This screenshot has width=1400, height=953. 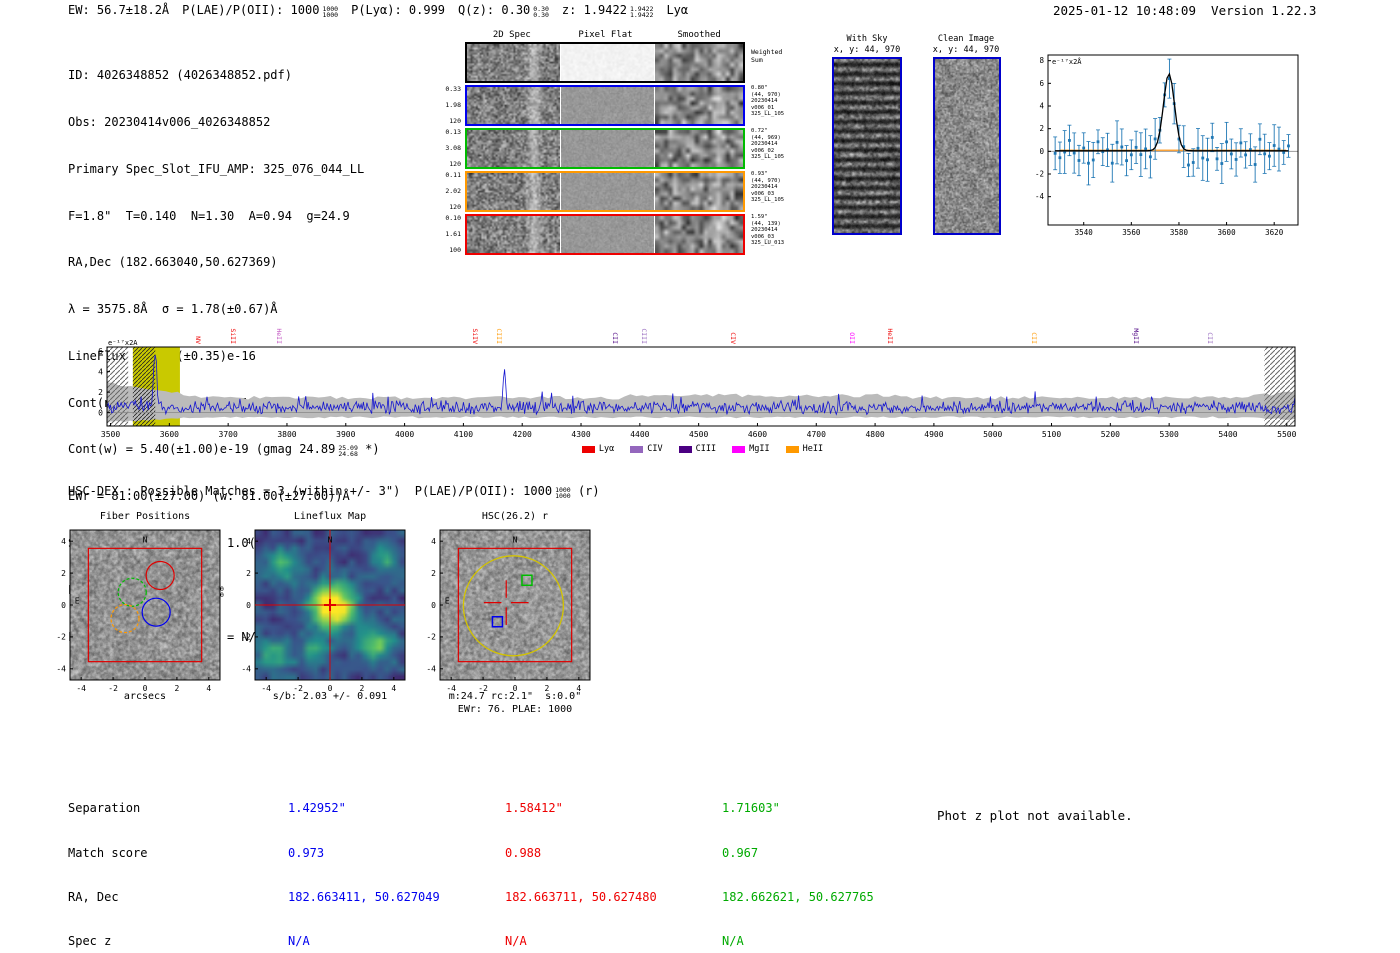 I want to click on match-value: 0.973, so click(x=306, y=852).